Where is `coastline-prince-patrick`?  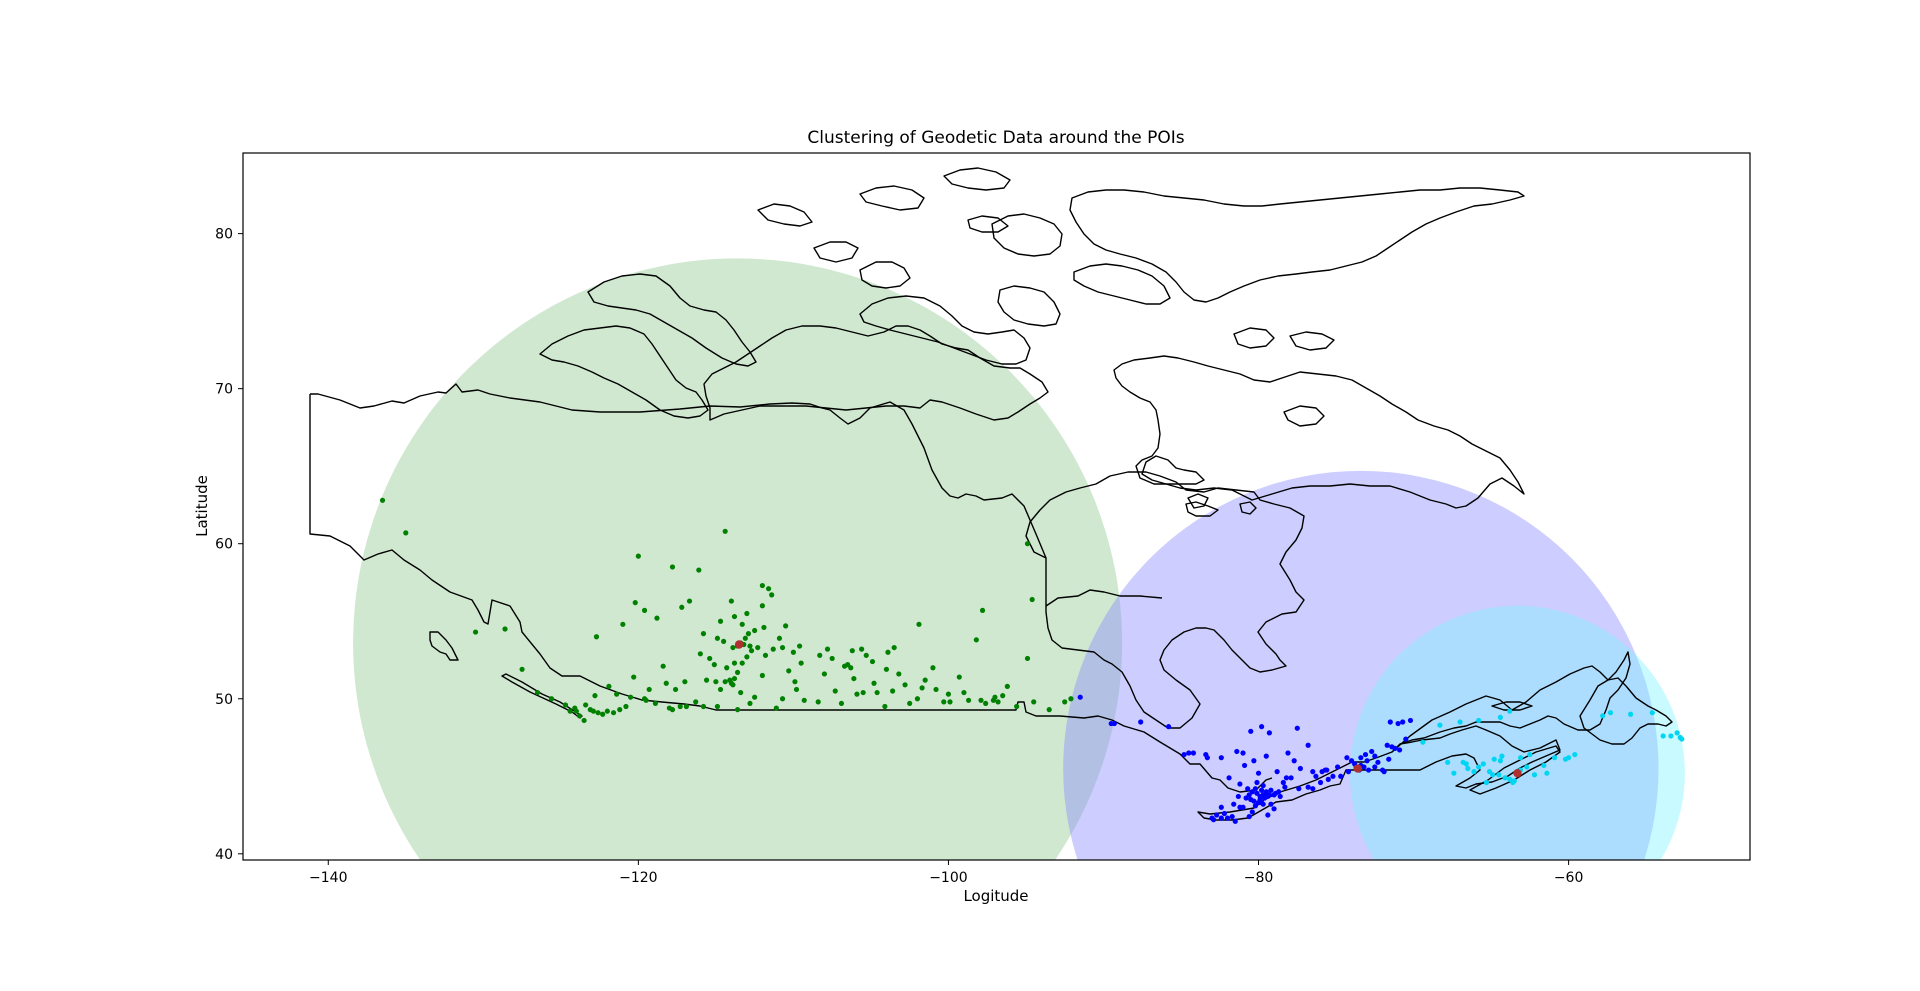
coastline-prince-patrick is located at coordinates (672, 320).